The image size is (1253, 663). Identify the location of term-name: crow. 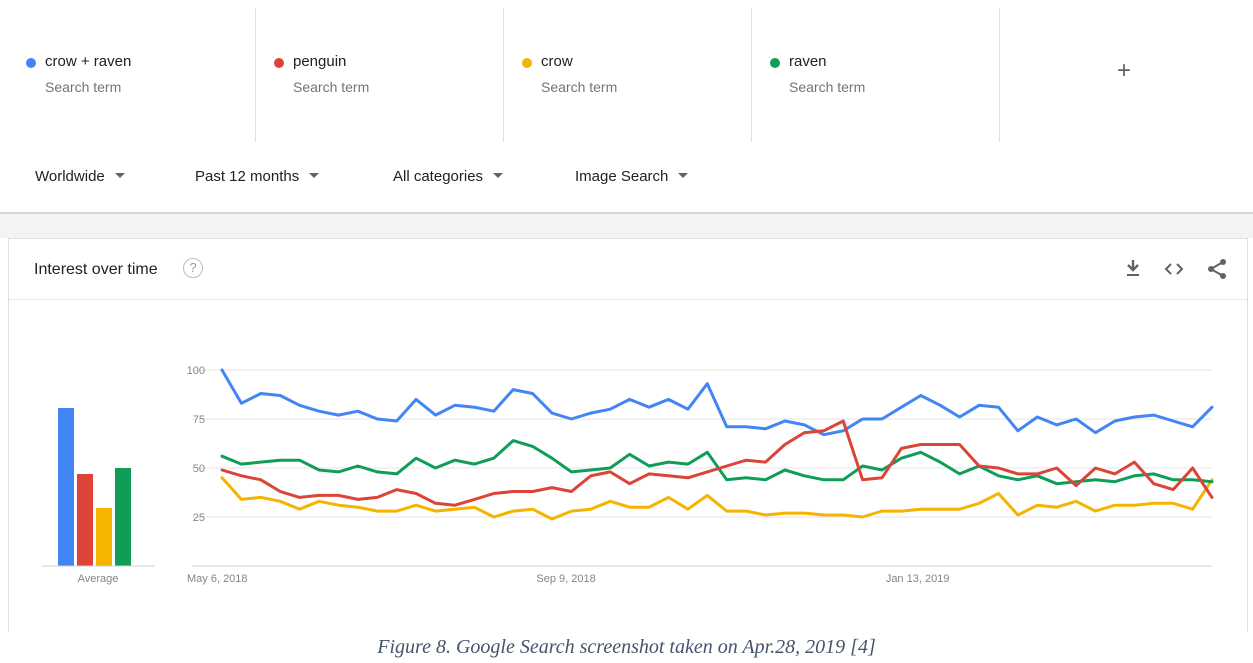
(557, 61).